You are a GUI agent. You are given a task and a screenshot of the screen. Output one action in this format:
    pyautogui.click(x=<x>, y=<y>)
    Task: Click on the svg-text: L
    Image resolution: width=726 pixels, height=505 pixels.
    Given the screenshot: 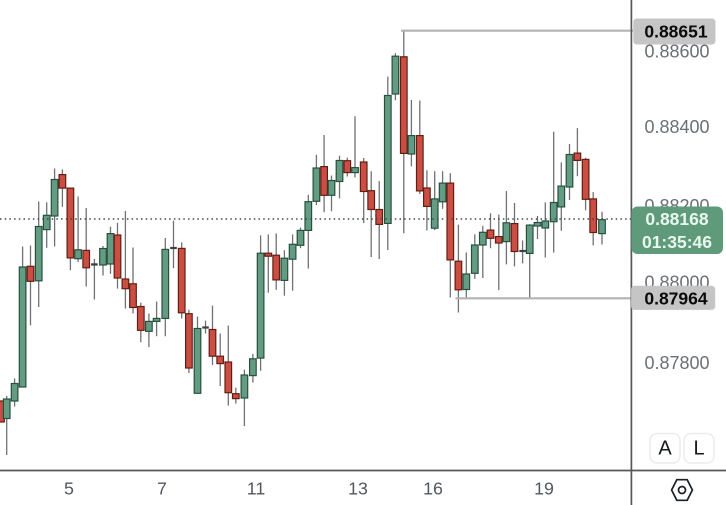 What is the action you would take?
    pyautogui.click(x=698, y=449)
    